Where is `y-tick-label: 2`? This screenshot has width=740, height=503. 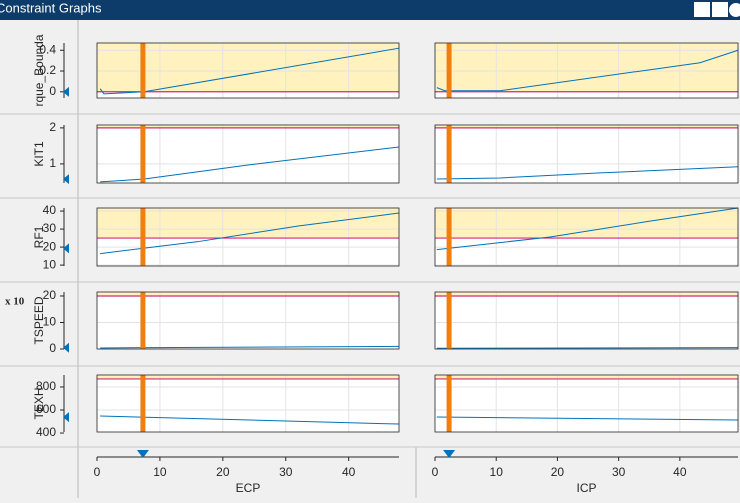
y-tick-label: 2 is located at coordinates (52, 127).